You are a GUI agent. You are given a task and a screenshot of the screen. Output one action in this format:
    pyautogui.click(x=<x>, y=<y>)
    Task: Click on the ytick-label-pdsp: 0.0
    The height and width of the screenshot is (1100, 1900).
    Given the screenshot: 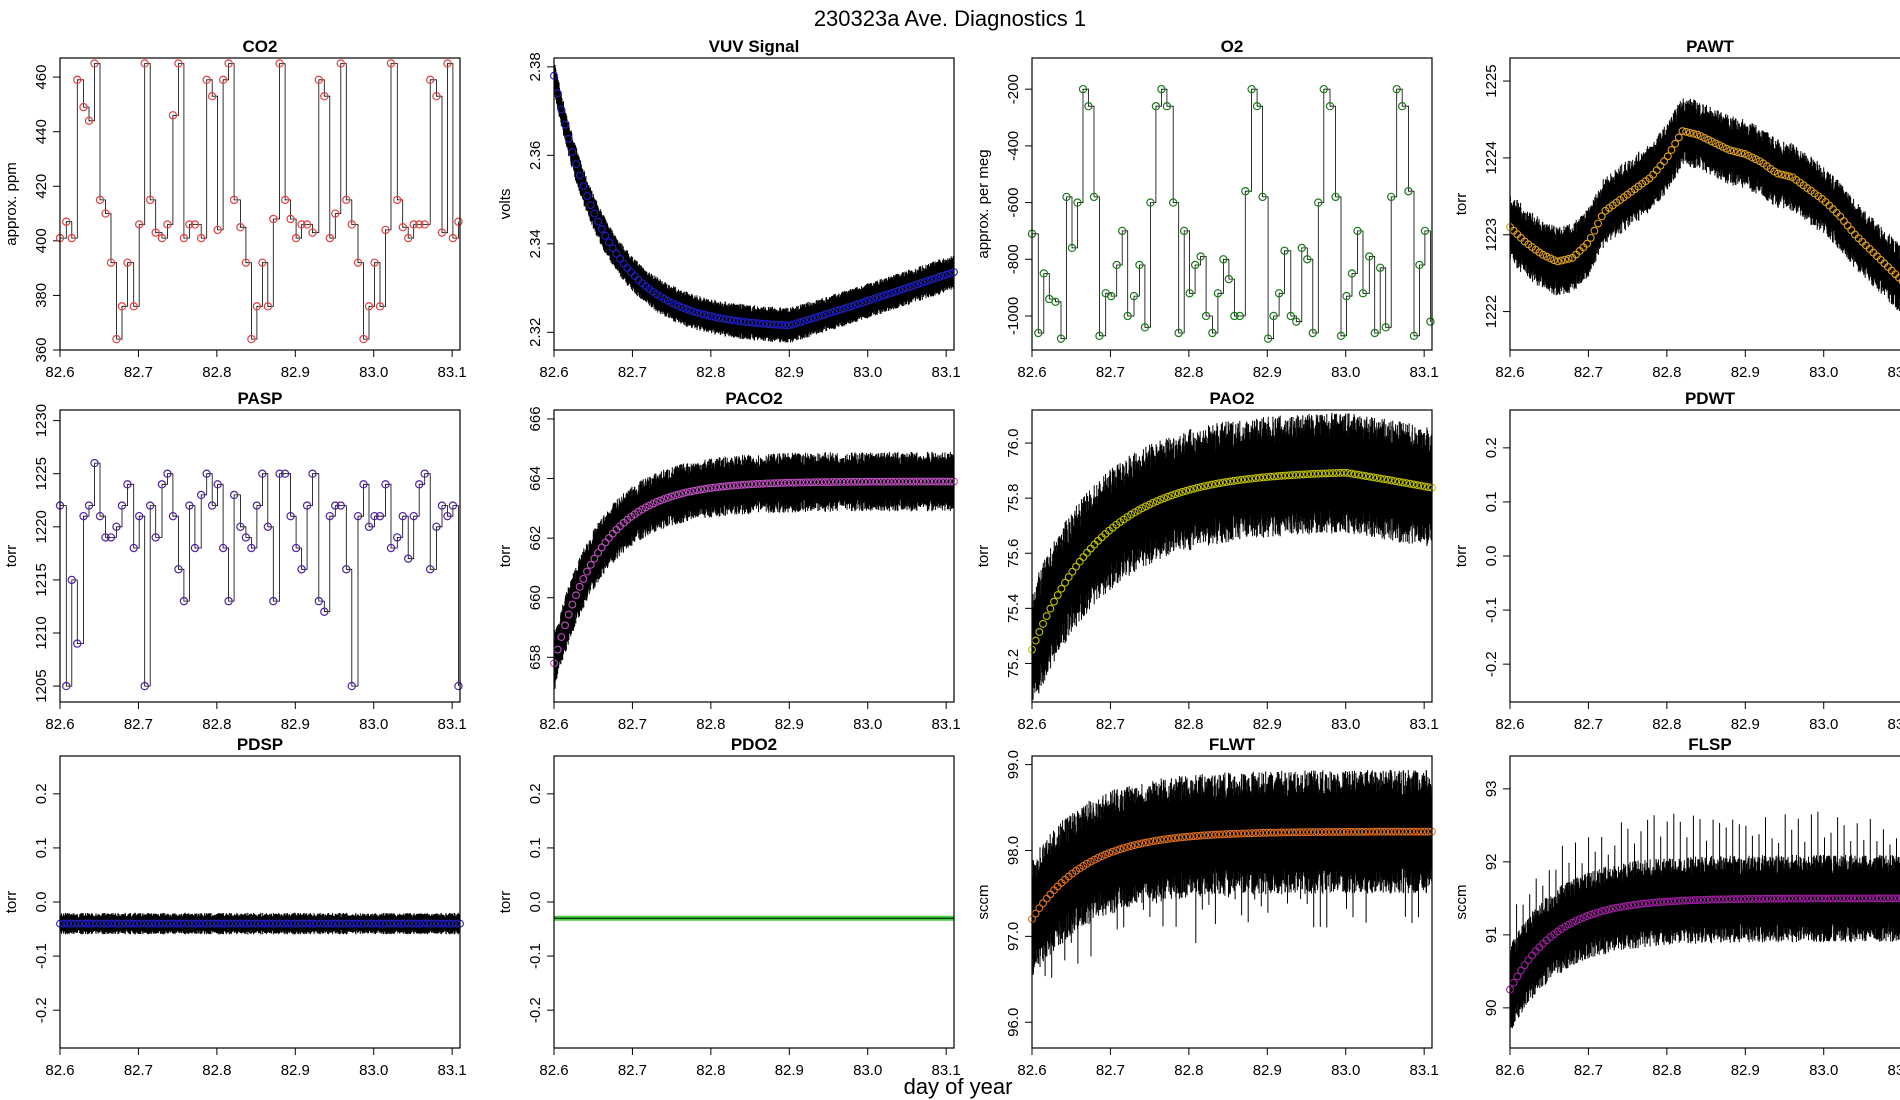 What is the action you would take?
    pyautogui.click(x=41, y=902)
    